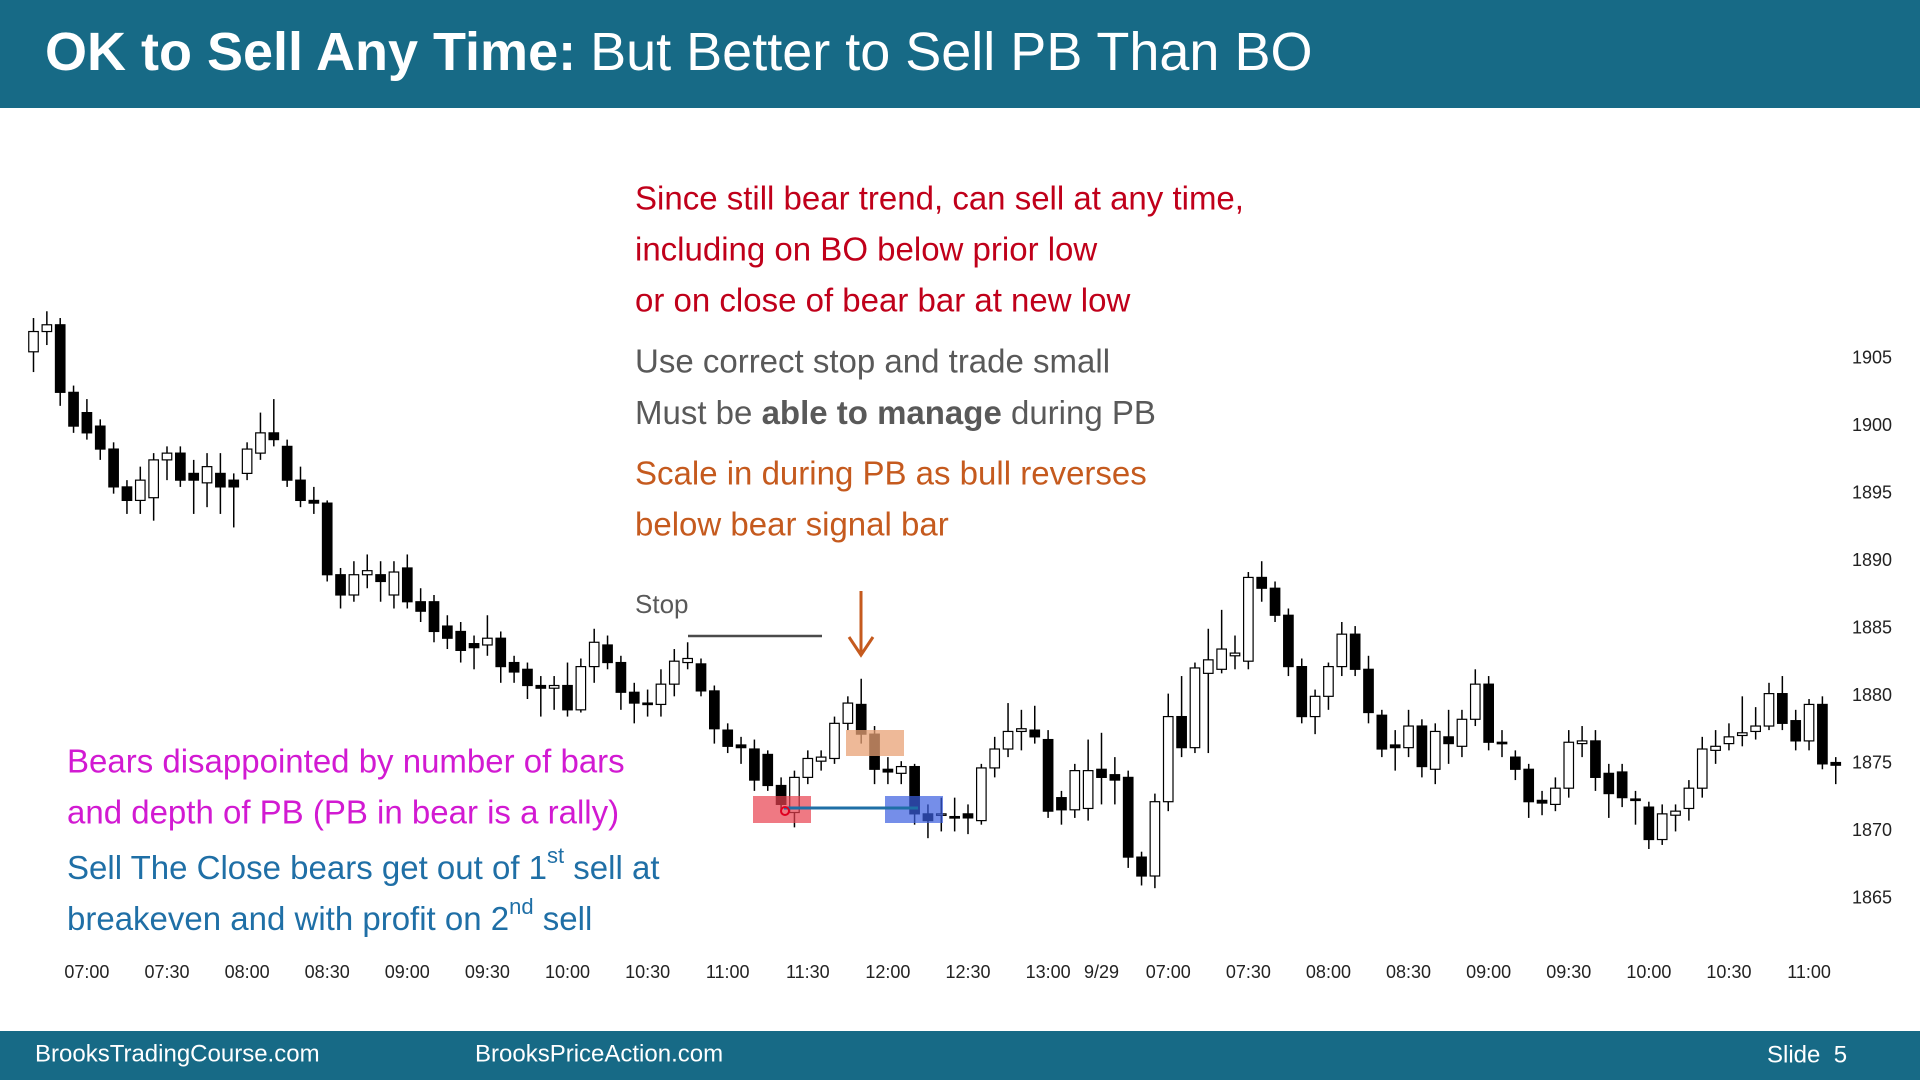 The image size is (1920, 1080). What do you see at coordinates (808, 972) in the screenshot?
I see `x-tick-label: 11:30` at bounding box center [808, 972].